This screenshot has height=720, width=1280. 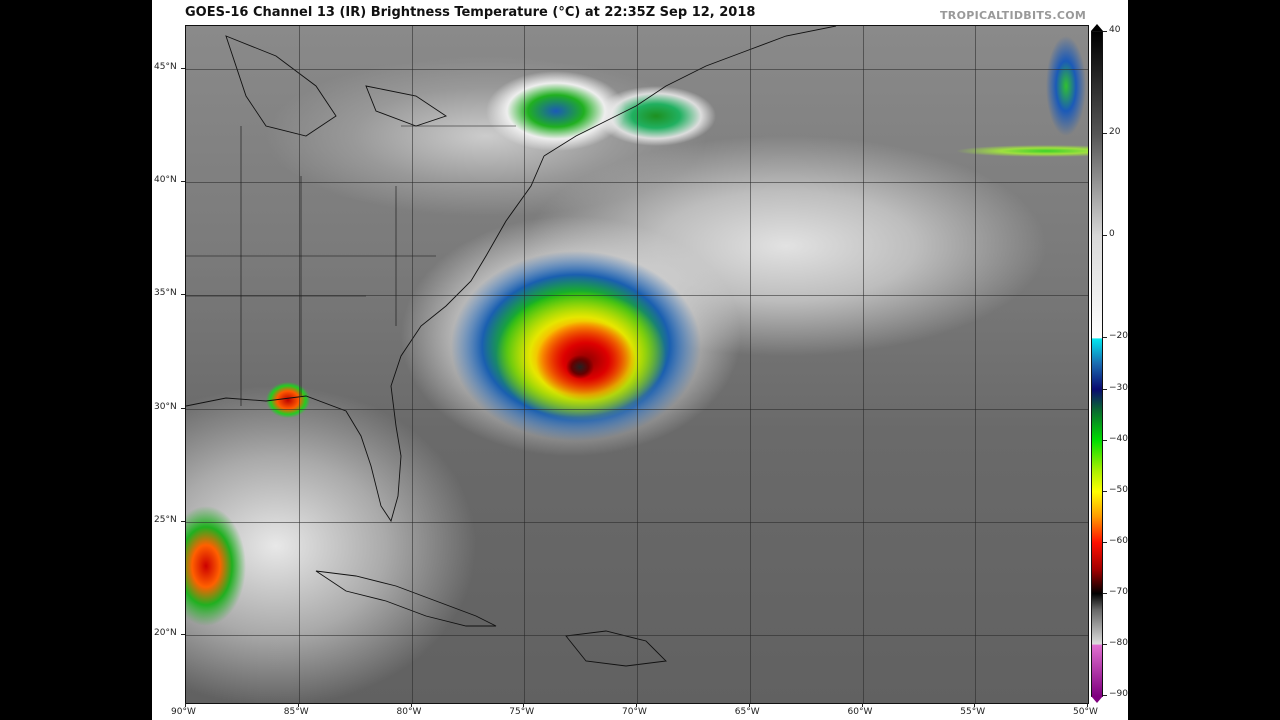 I want to click on longitude-label: 80°W, so click(x=409, y=712).